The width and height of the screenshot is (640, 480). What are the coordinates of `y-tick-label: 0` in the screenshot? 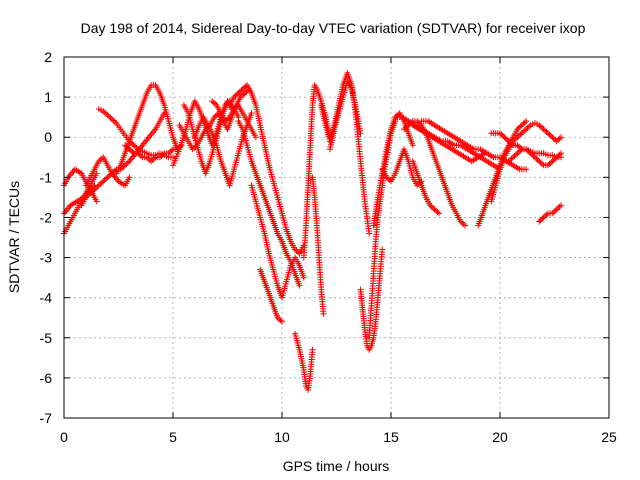 It's located at (48, 137).